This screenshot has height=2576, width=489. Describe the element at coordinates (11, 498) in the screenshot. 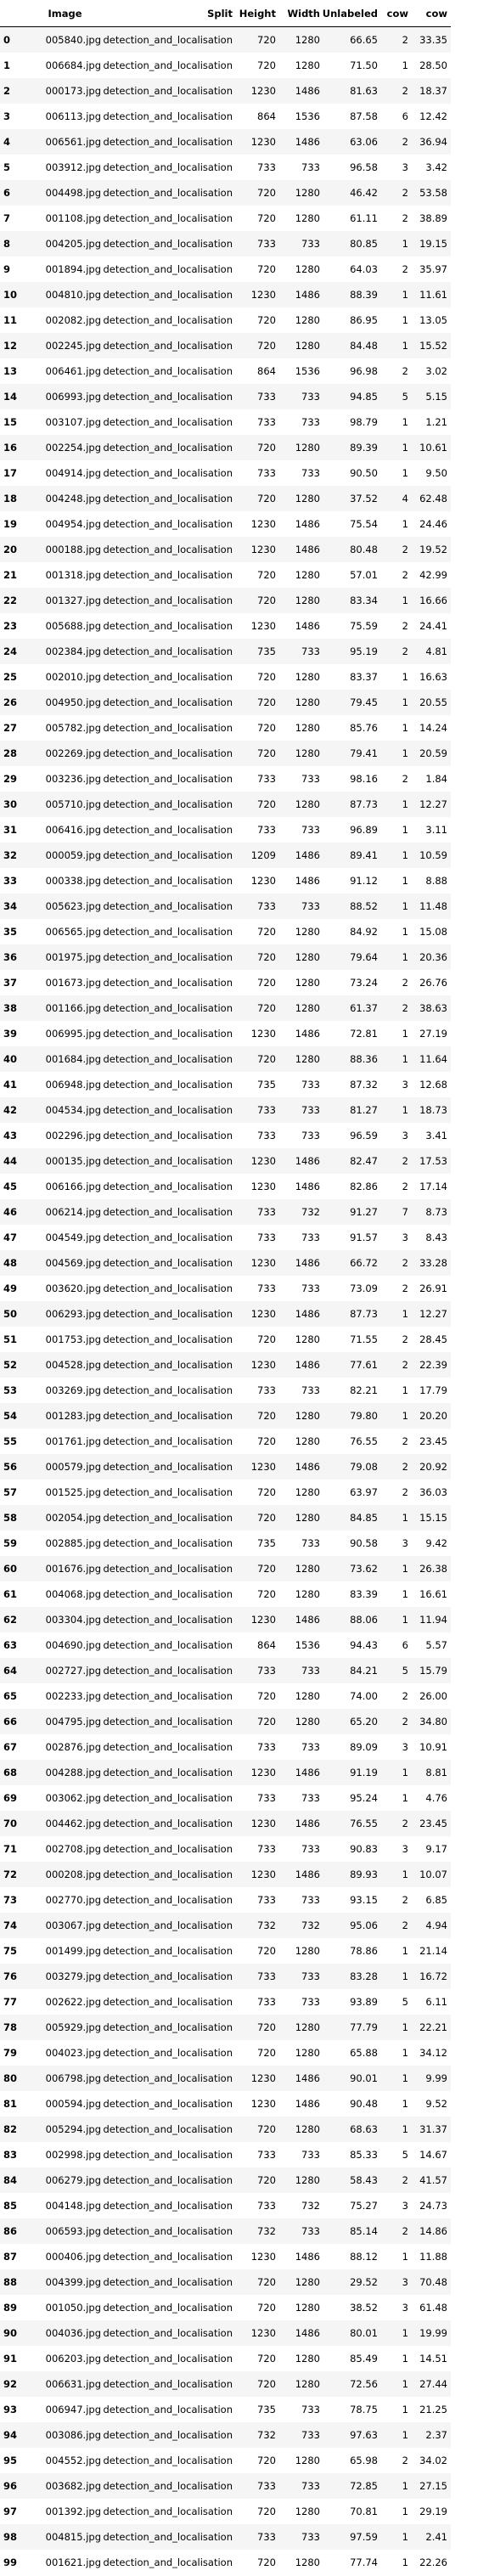

I see `row-index: 18` at that location.